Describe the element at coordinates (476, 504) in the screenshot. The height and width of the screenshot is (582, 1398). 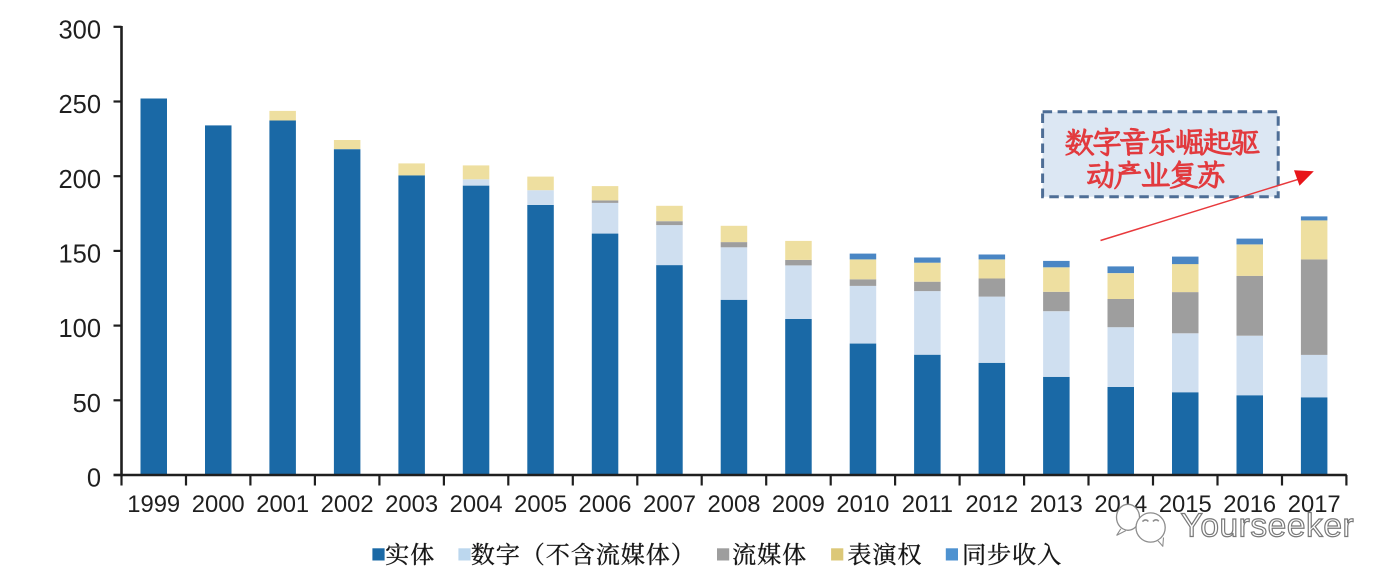
I see `svg-text: 2004` at that location.